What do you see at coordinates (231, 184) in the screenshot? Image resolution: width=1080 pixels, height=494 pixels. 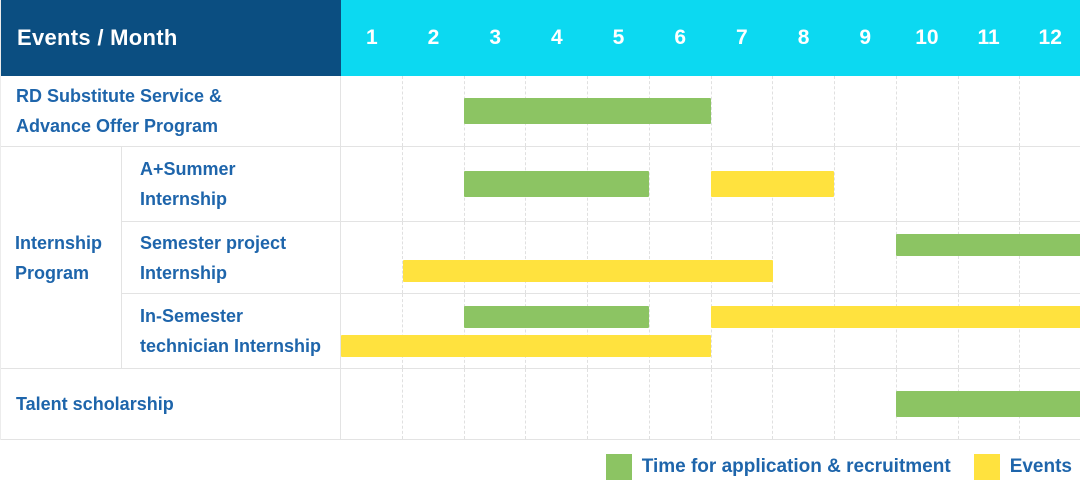 I see `row-label-a-plus-summer-internship: A+Summer Internship` at bounding box center [231, 184].